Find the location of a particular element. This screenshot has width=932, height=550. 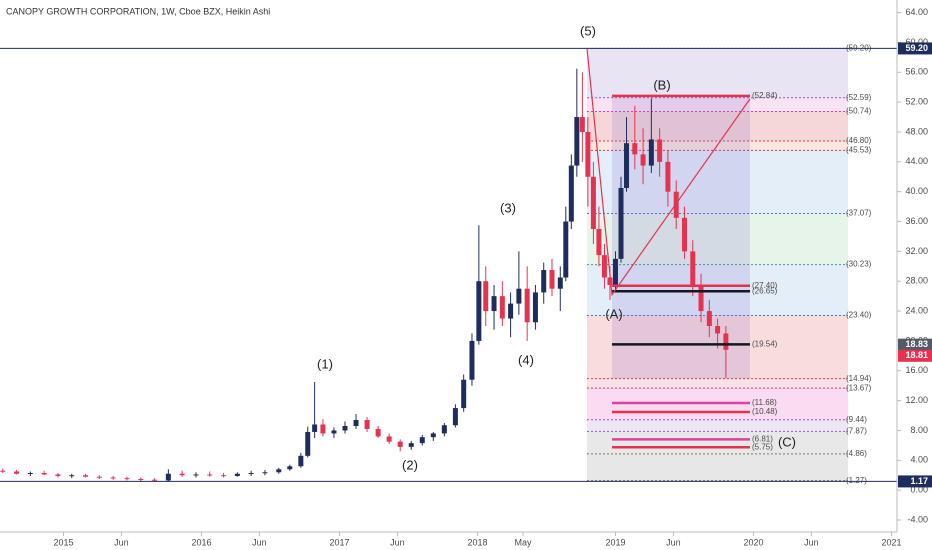

wave-label: (4) is located at coordinates (526, 359).